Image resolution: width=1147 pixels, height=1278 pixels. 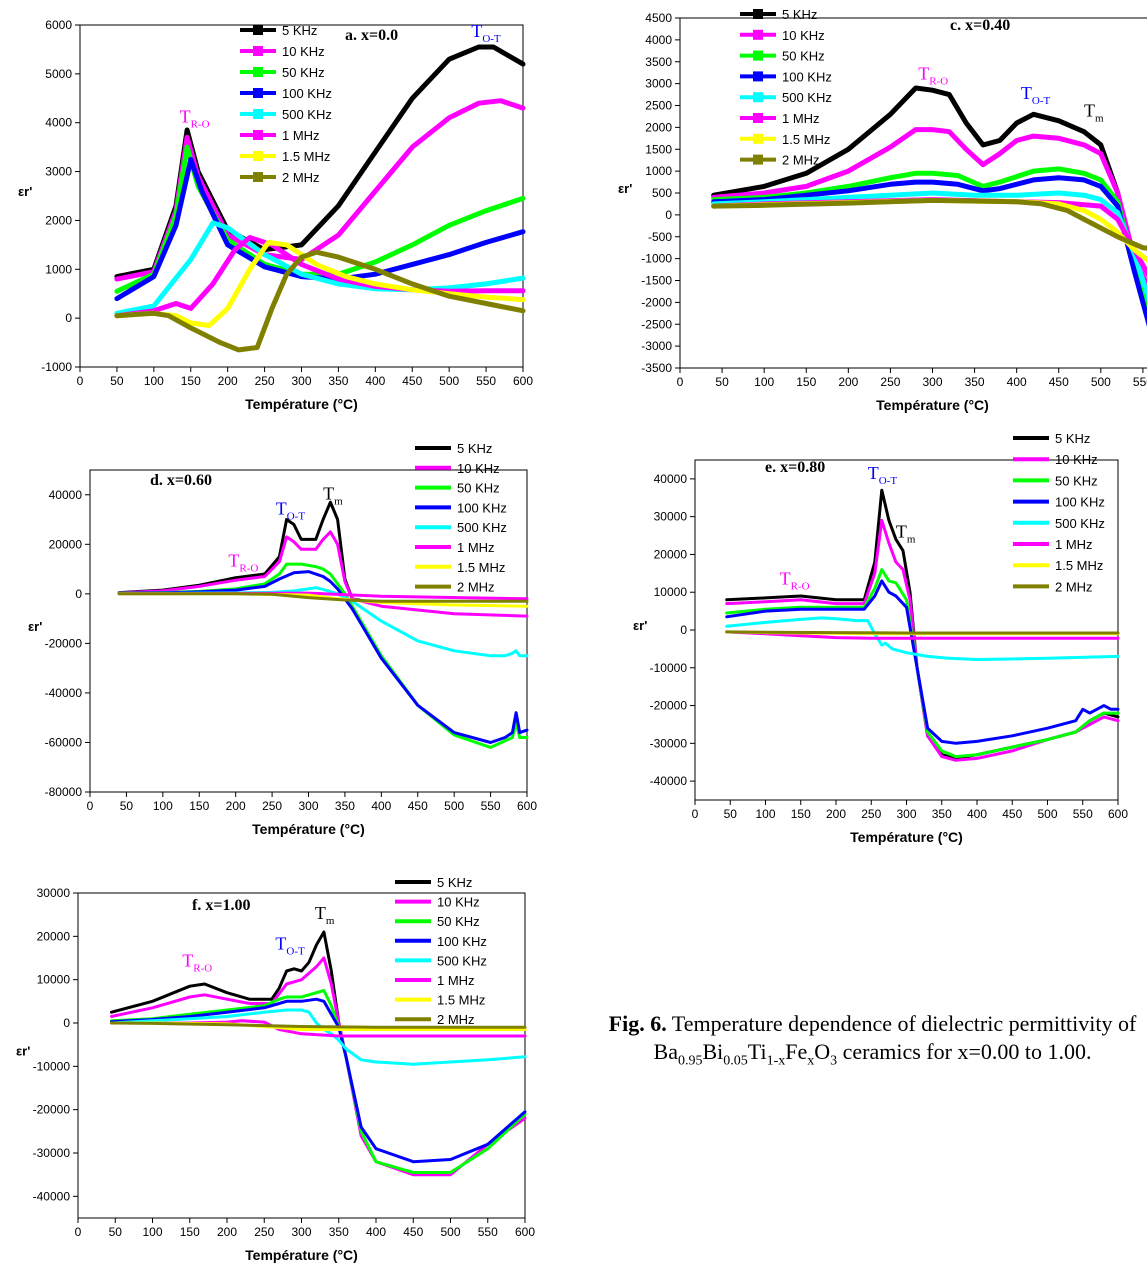 What do you see at coordinates (811, 1061) in the screenshot?
I see `caption-sub: x` at bounding box center [811, 1061].